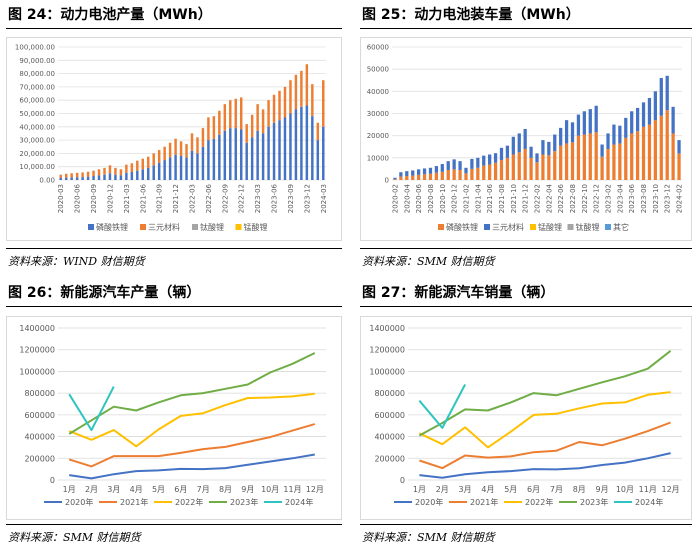  What do you see at coordinates (465, 489) in the screenshot?
I see `x-tick-label: 3月` at bounding box center [465, 489].